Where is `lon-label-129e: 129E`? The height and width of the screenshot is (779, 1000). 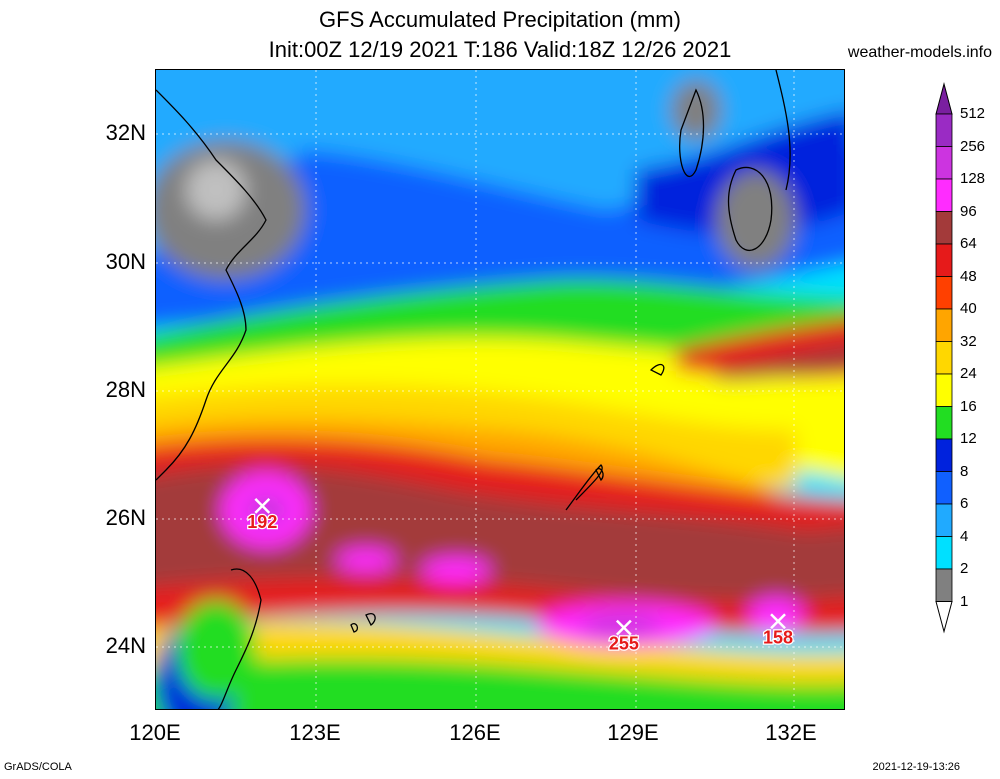 lon-label-129e: 129E is located at coordinates (633, 732).